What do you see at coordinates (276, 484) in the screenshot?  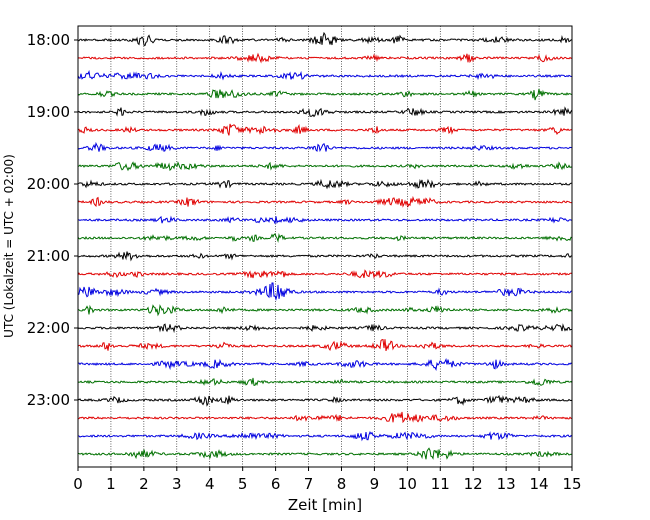 I see `x-tick-label: 6` at bounding box center [276, 484].